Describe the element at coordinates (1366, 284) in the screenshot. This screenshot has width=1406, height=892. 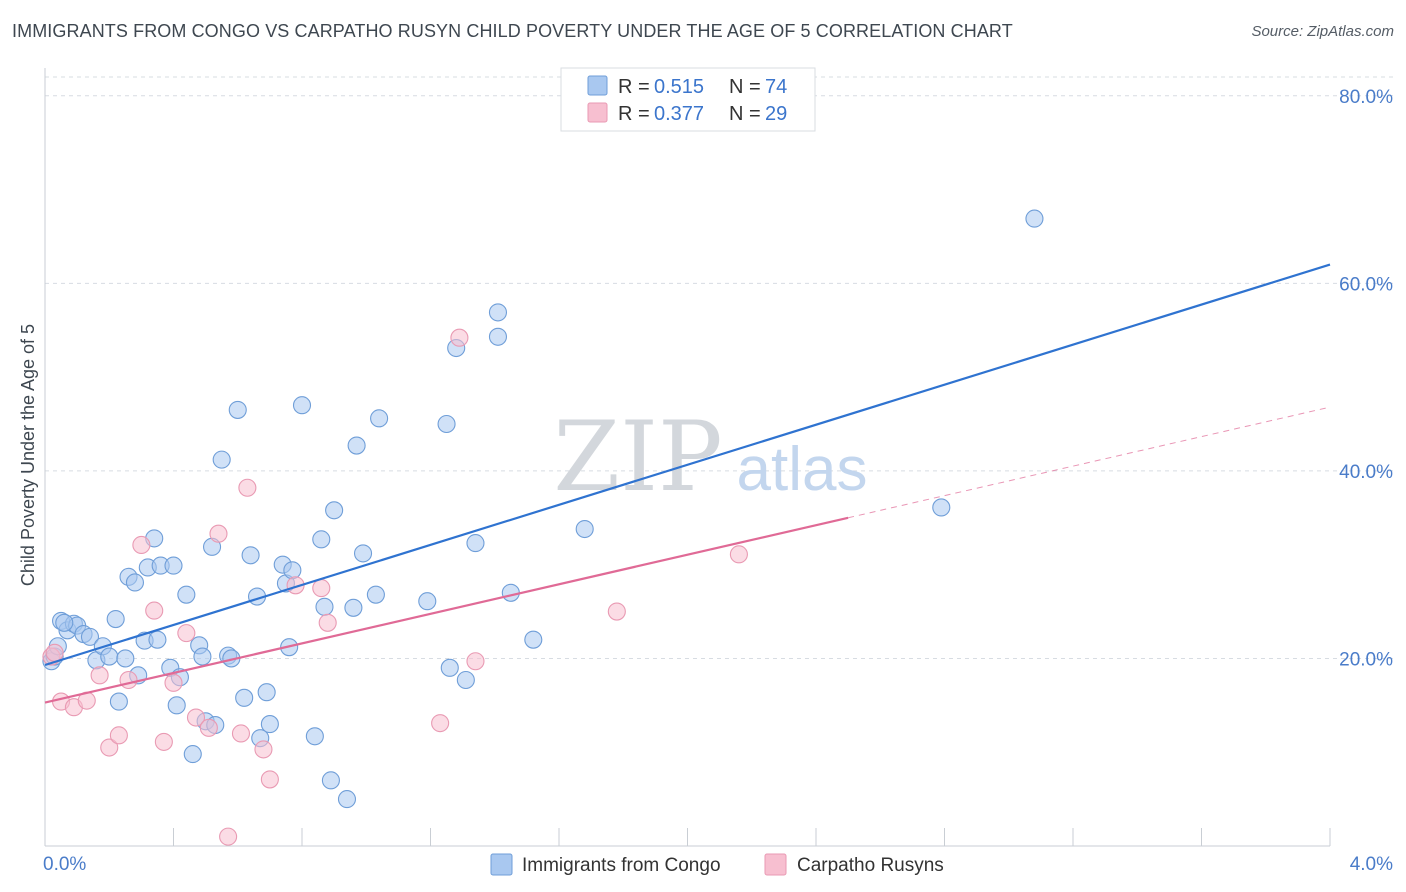
I see `y-tick-label: 60.0%` at that location.